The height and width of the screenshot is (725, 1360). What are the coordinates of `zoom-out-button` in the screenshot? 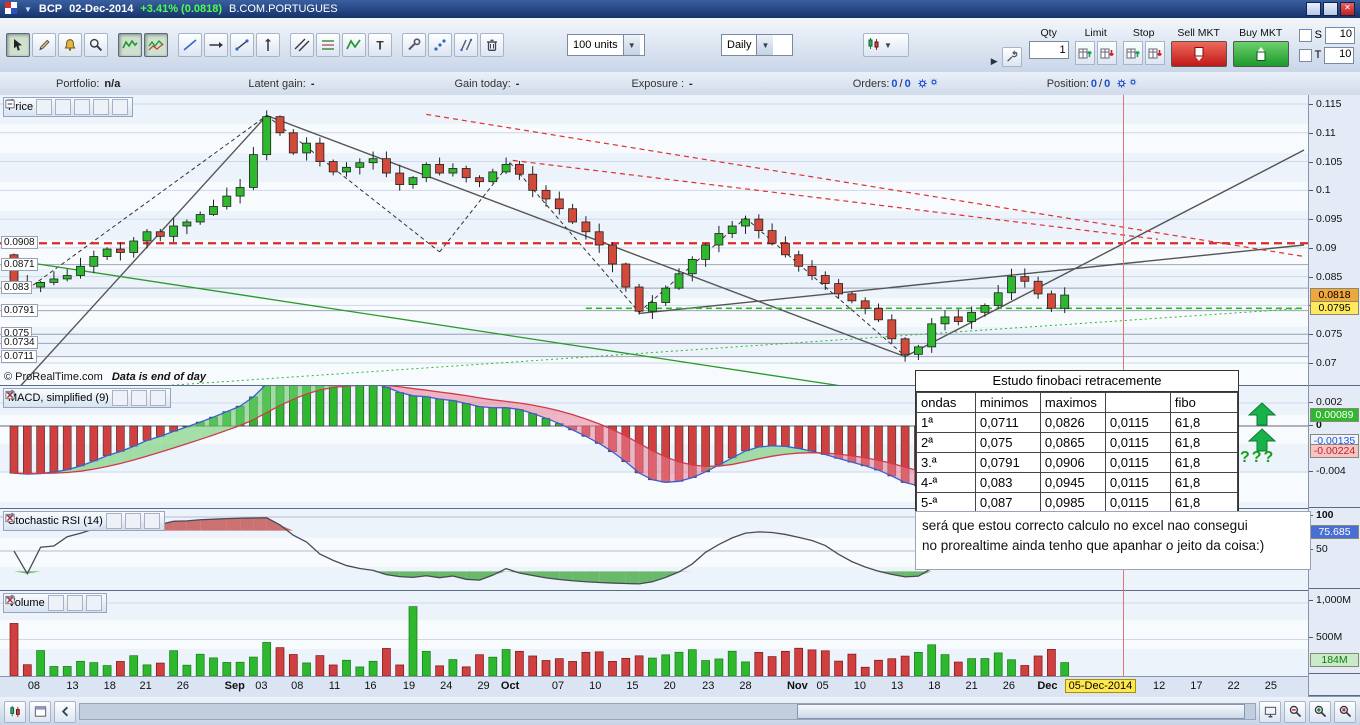 It's located at (1295, 711).